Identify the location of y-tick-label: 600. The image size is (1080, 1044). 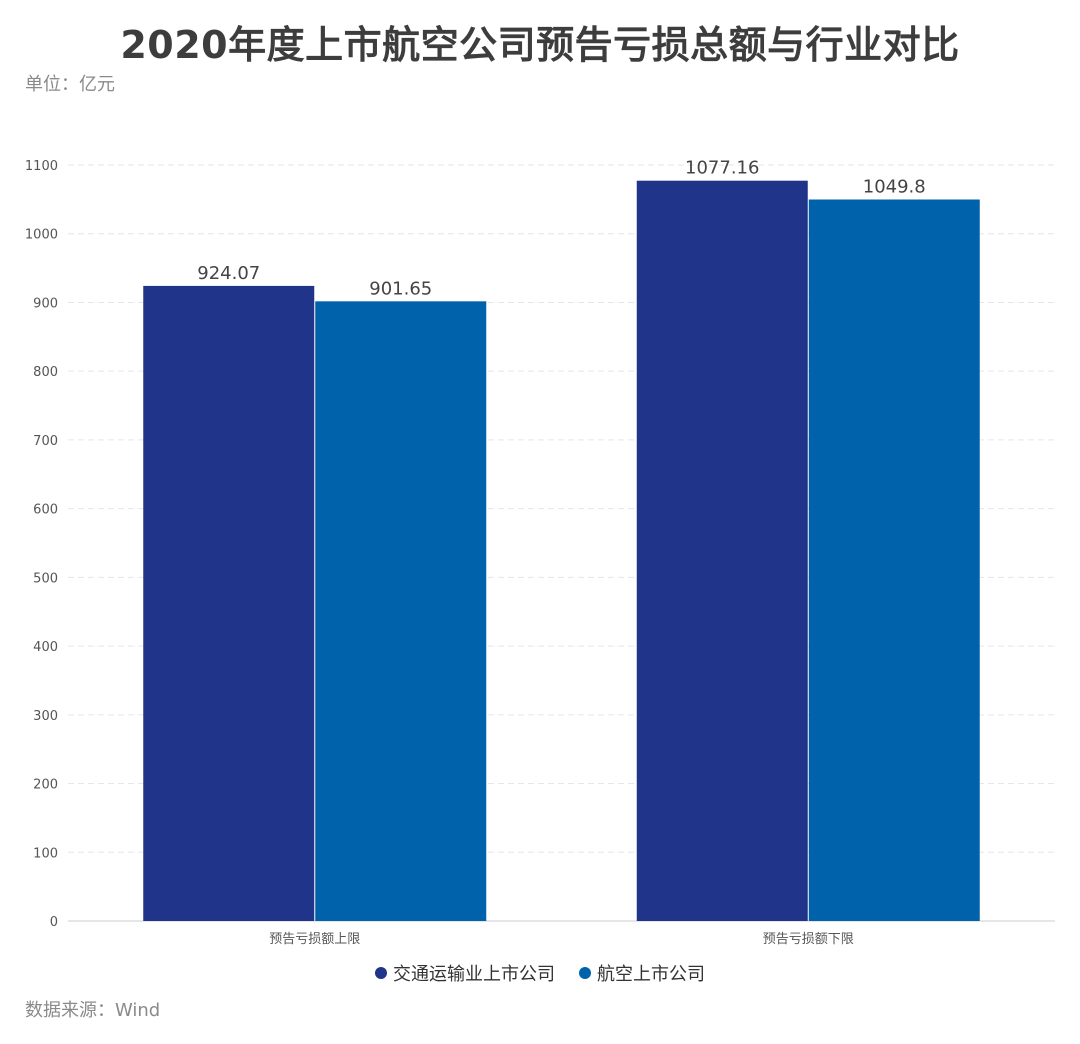
(45, 510).